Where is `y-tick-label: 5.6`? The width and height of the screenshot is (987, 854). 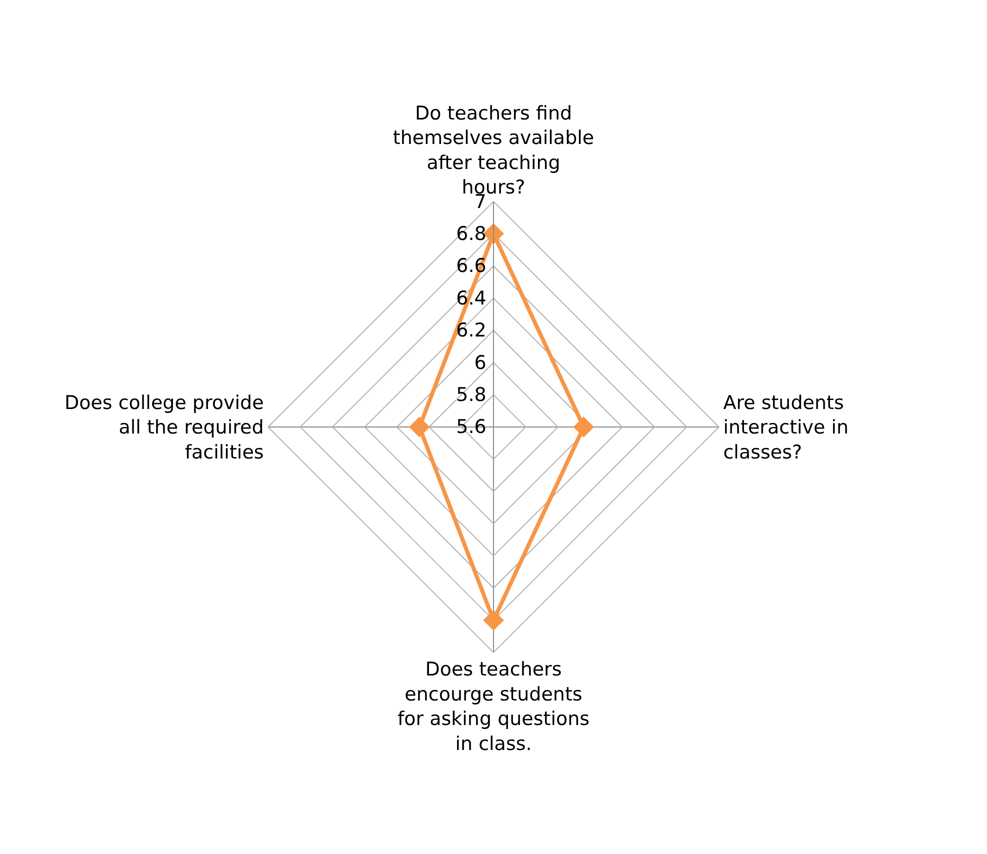 y-tick-label: 5.6 is located at coordinates (471, 427).